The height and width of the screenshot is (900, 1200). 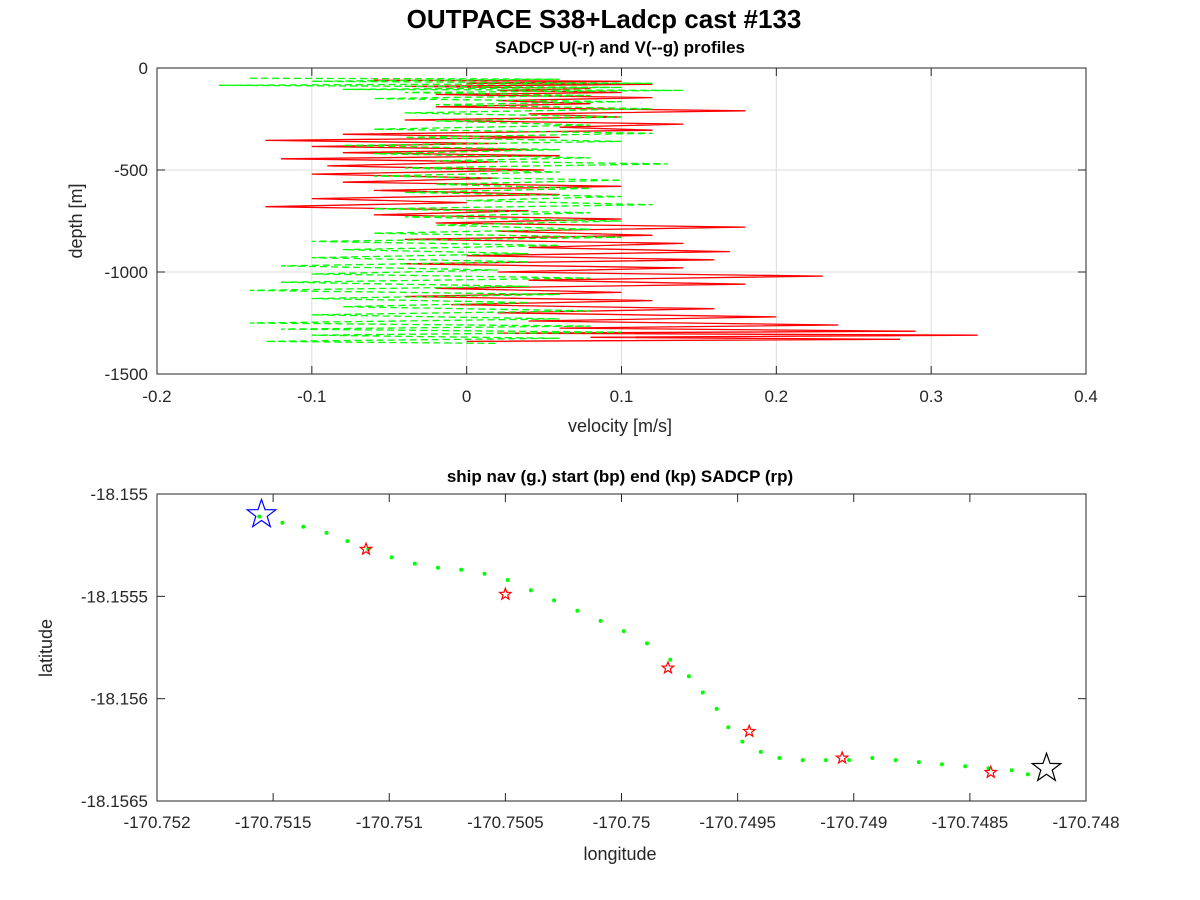 What do you see at coordinates (76, 220) in the screenshot?
I see `profile-y-axis-label: depth [m]` at bounding box center [76, 220].